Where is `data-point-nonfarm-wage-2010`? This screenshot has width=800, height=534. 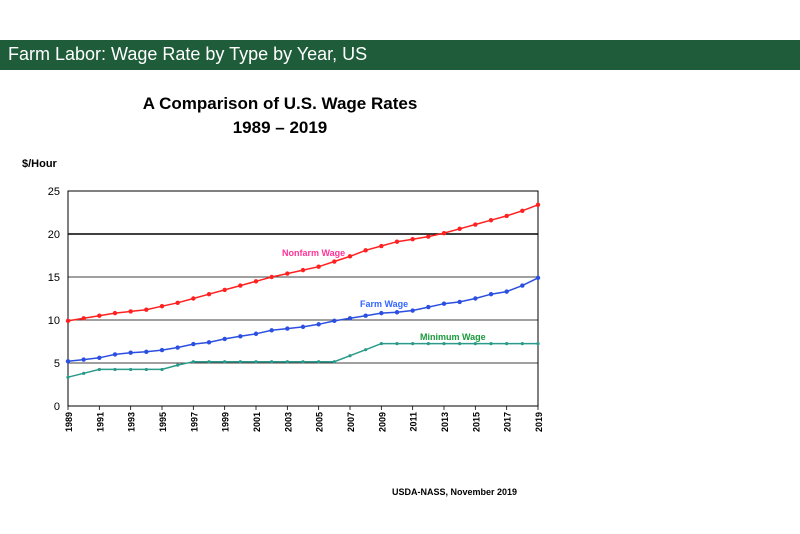
data-point-nonfarm-wage-2010 is located at coordinates (397, 241).